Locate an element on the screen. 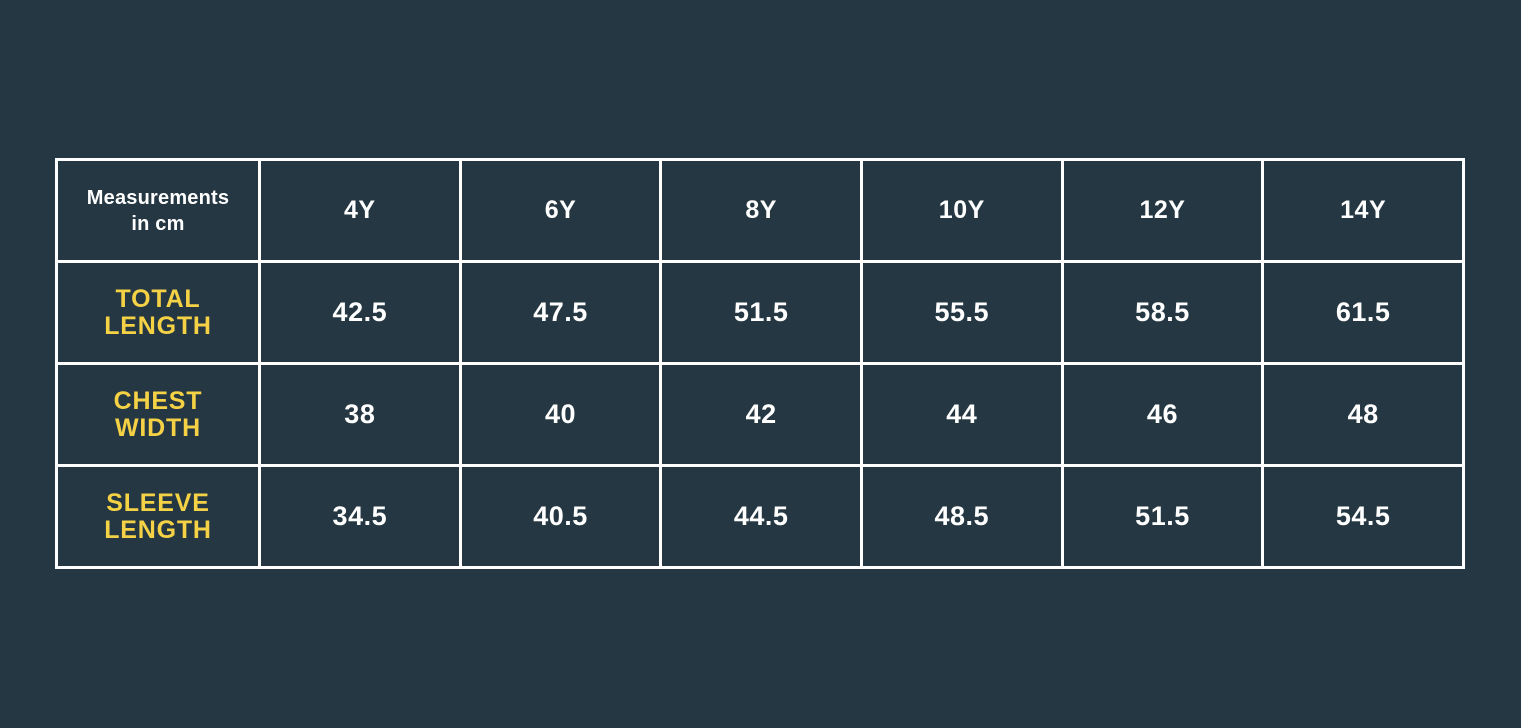  measurement-value: 44.5 is located at coordinates (761, 516).